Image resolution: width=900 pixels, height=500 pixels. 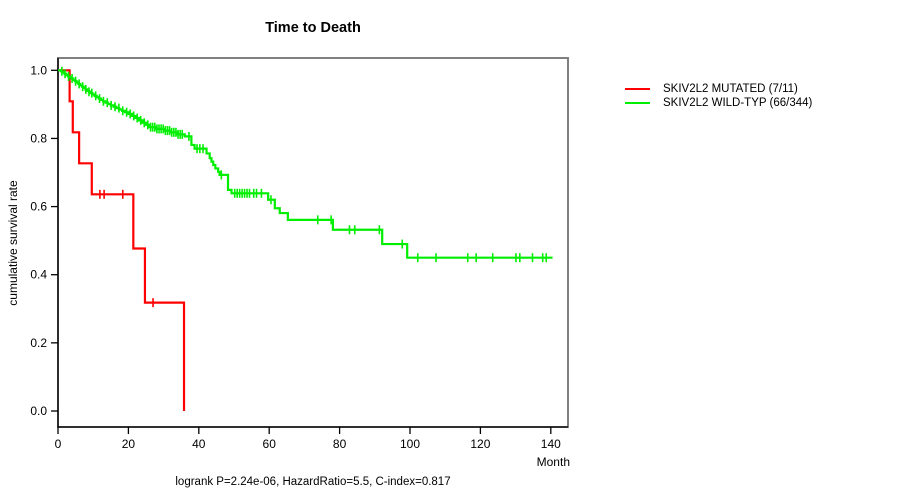 I want to click on legend-entry-mutated: SKIV2L2 MUTATED (7/11), so click(x=718, y=88).